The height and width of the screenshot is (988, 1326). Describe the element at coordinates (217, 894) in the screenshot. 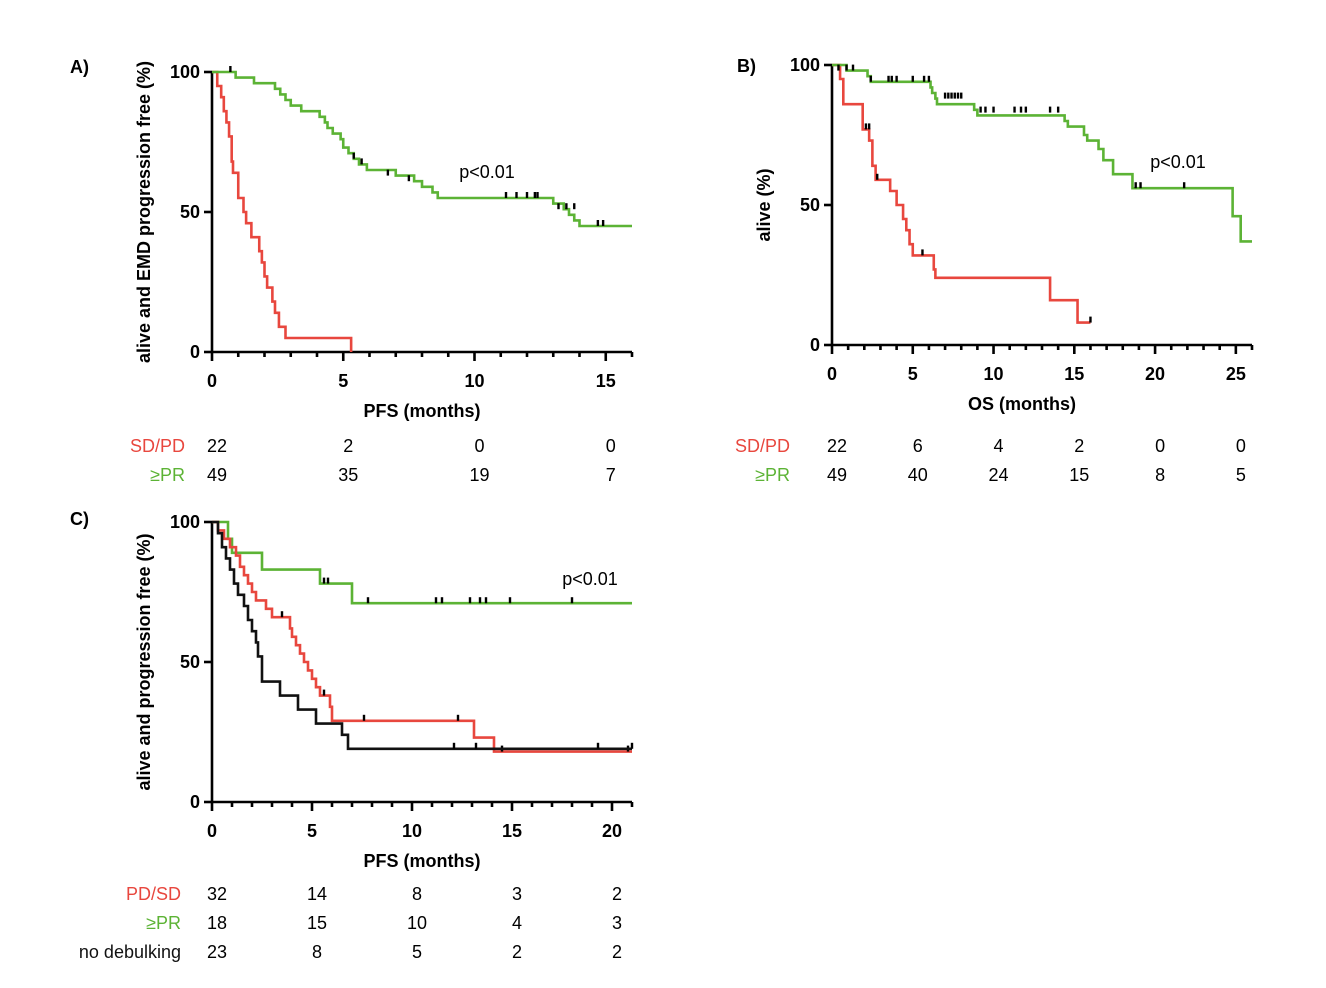

I see `risk-count: 32` at that location.